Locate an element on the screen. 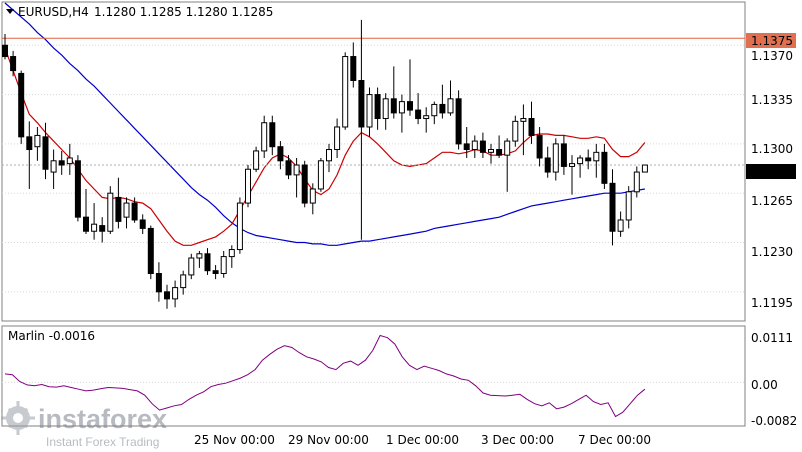 The image size is (802, 452). price-tick: 1.1300 is located at coordinates (772, 149).